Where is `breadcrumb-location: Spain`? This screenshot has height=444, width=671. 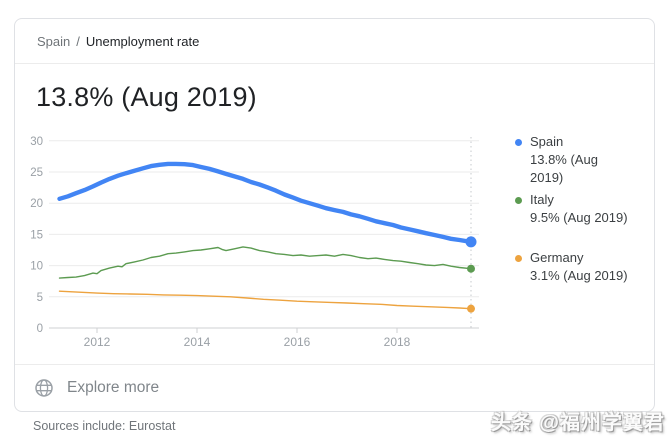
breadcrumb-location: Spain is located at coordinates (54, 41).